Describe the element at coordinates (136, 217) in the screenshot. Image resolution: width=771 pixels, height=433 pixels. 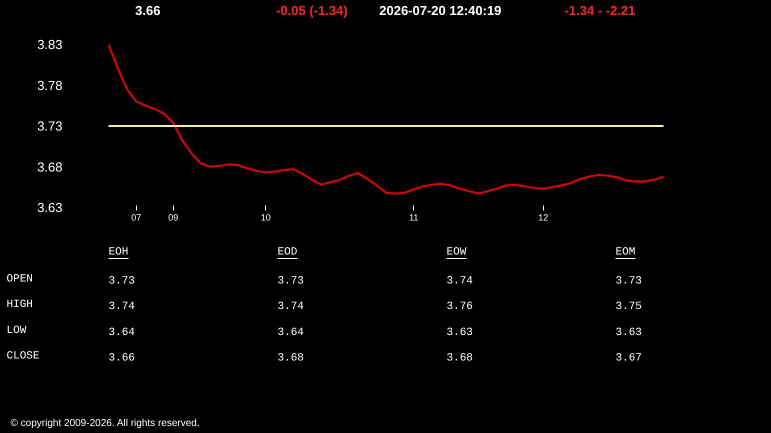
I see `x-tick-label: 07` at that location.